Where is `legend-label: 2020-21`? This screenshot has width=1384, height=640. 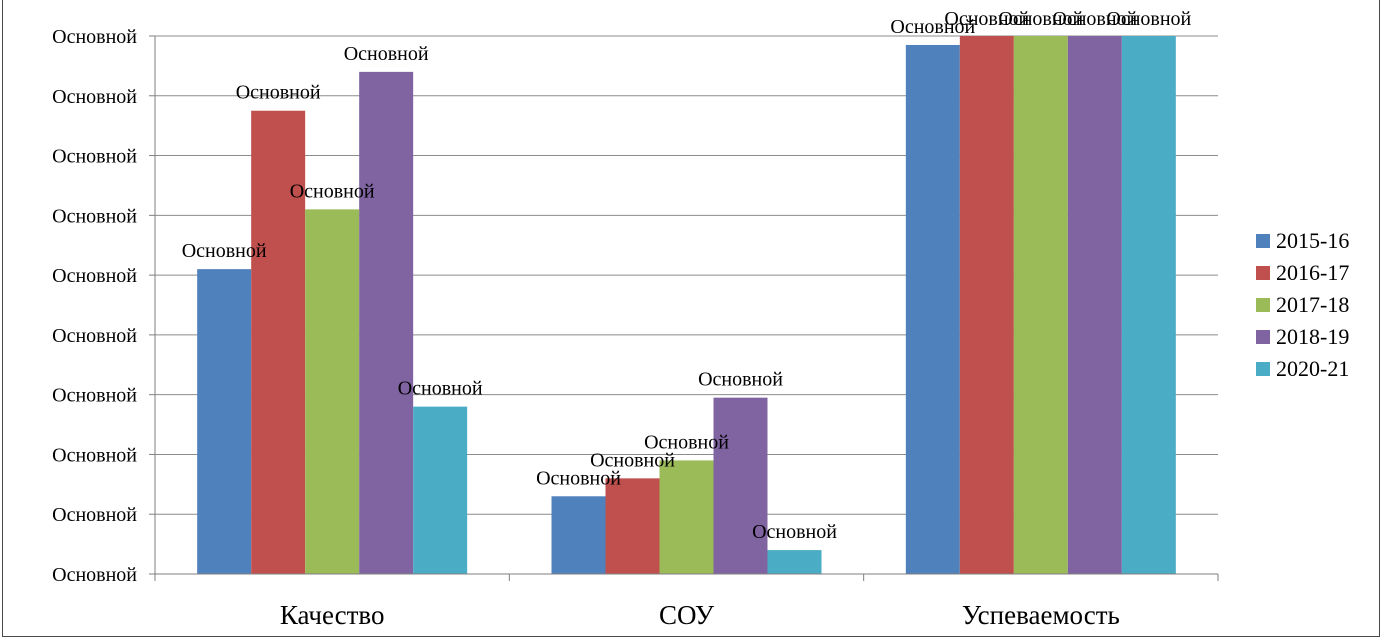
legend-label: 2020-21 is located at coordinates (1312, 368).